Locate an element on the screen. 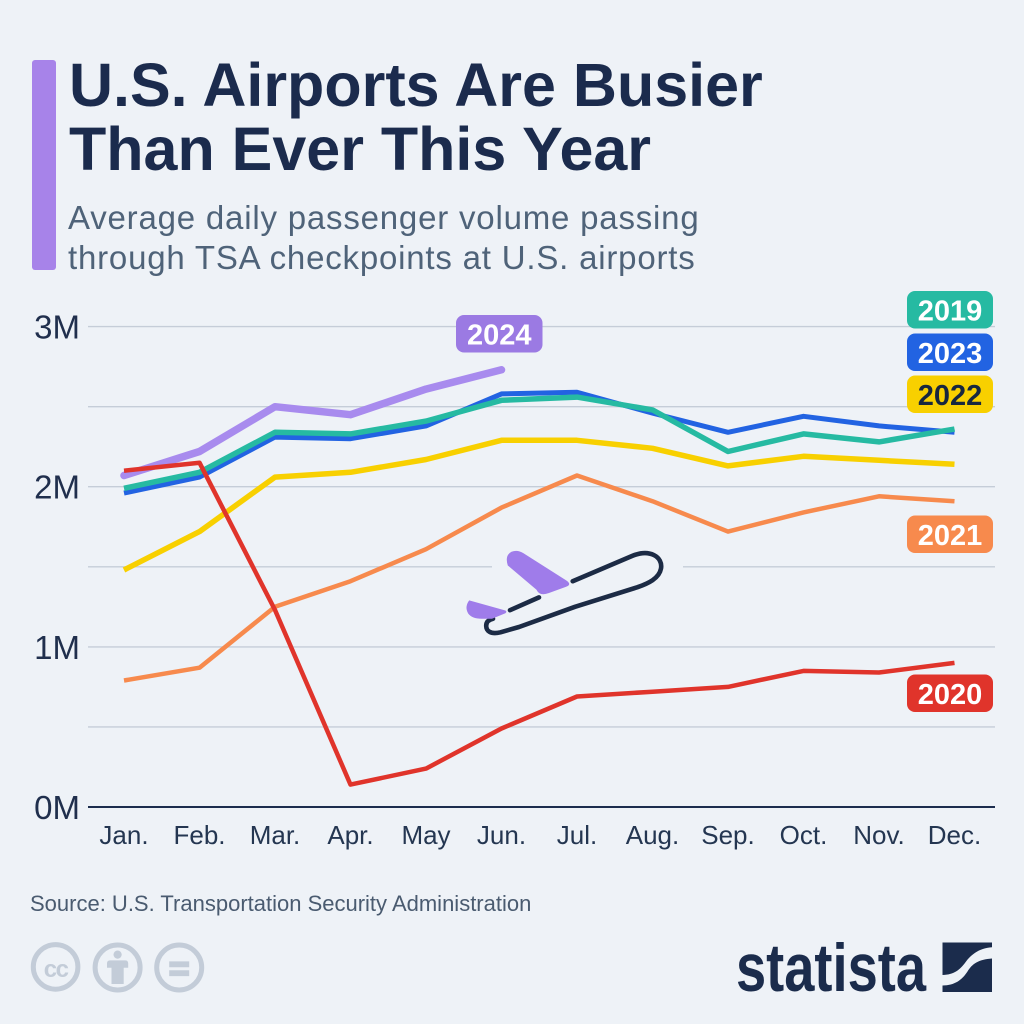  svg-text: cc is located at coordinates (56, 969).